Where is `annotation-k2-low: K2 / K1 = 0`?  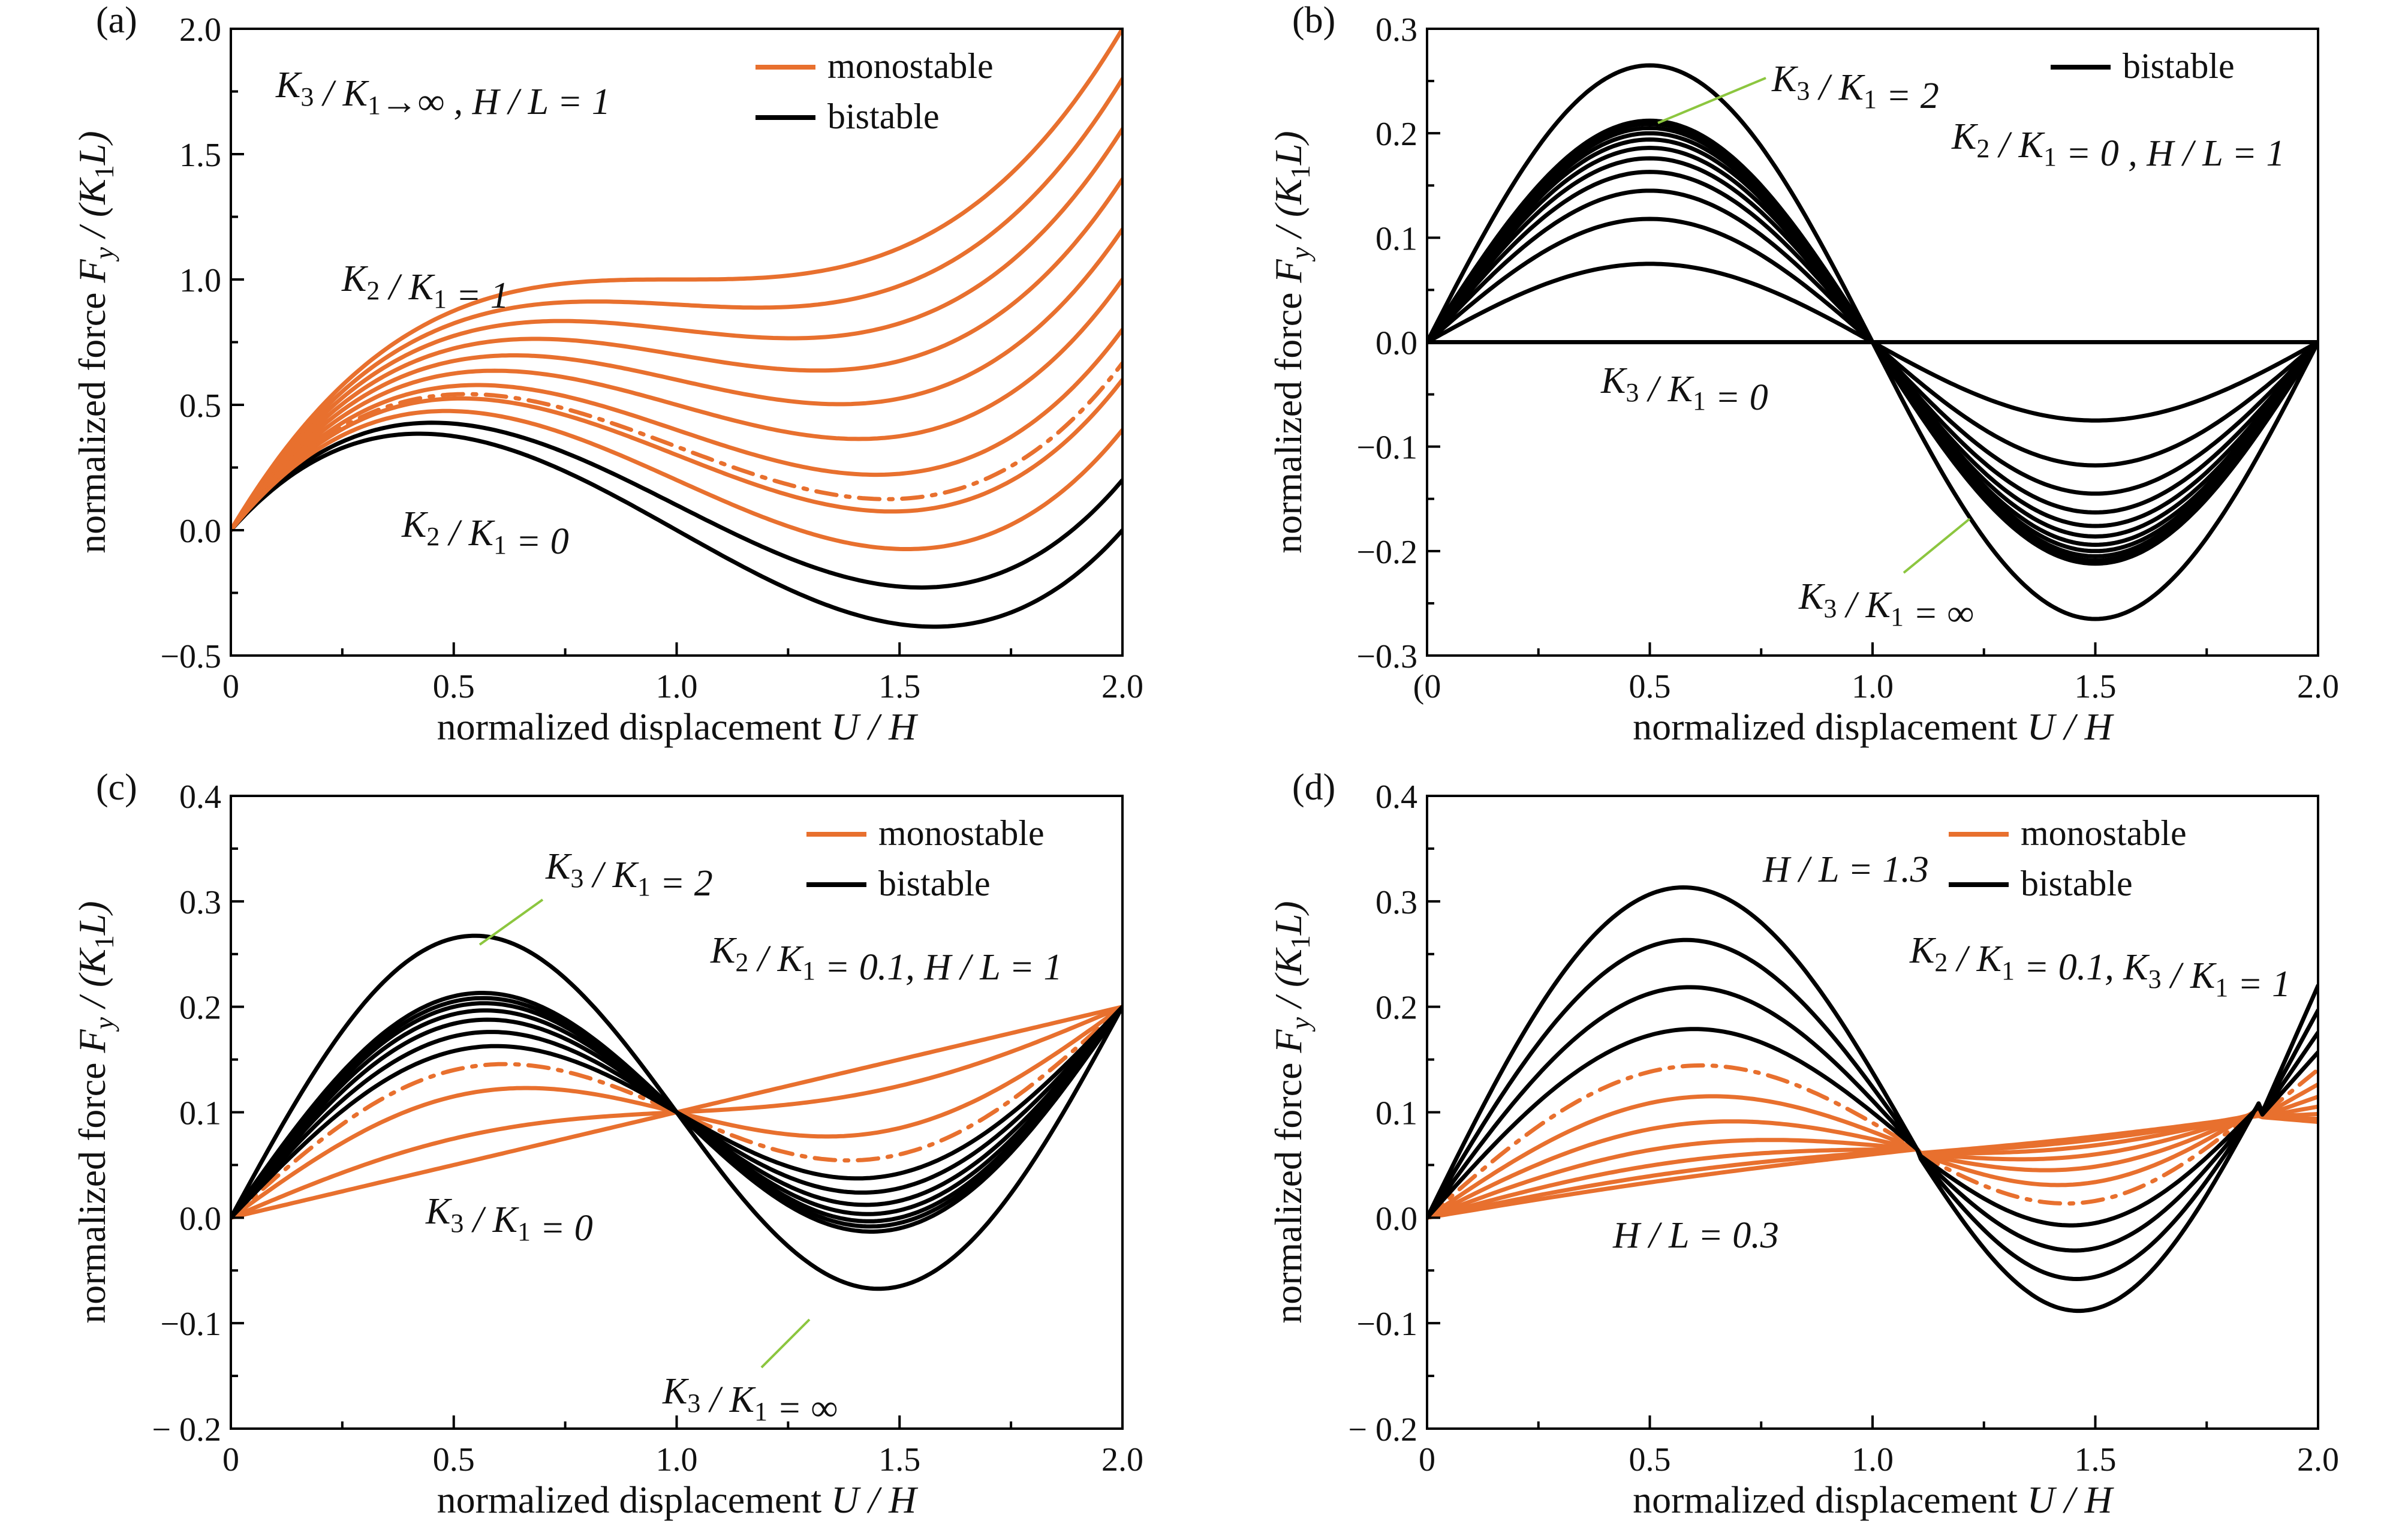 annotation-k2-low: K2 / K1 = 0 is located at coordinates (485, 533).